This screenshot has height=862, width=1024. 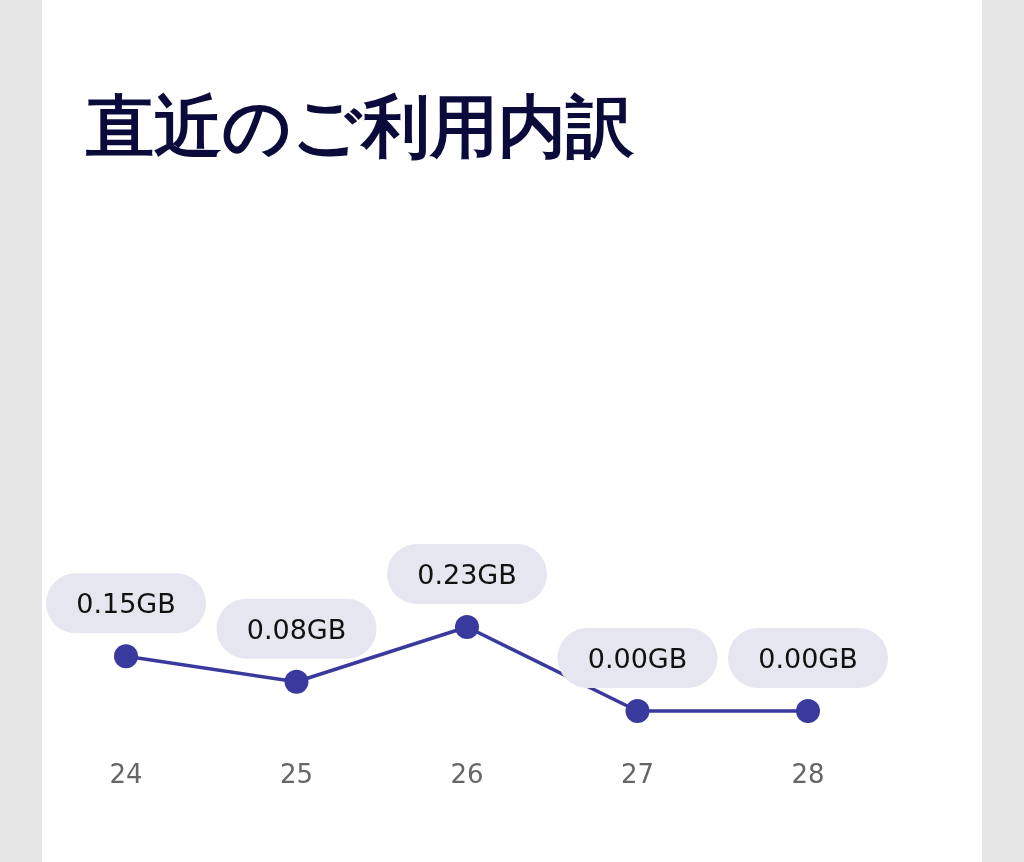 I want to click on data-label: 0.23GB, so click(x=467, y=574).